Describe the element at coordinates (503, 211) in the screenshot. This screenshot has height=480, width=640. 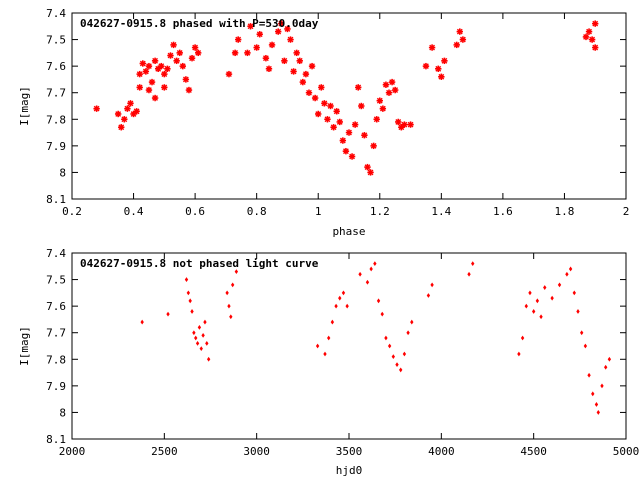
I see `x-tick-label: 1.6` at that location.